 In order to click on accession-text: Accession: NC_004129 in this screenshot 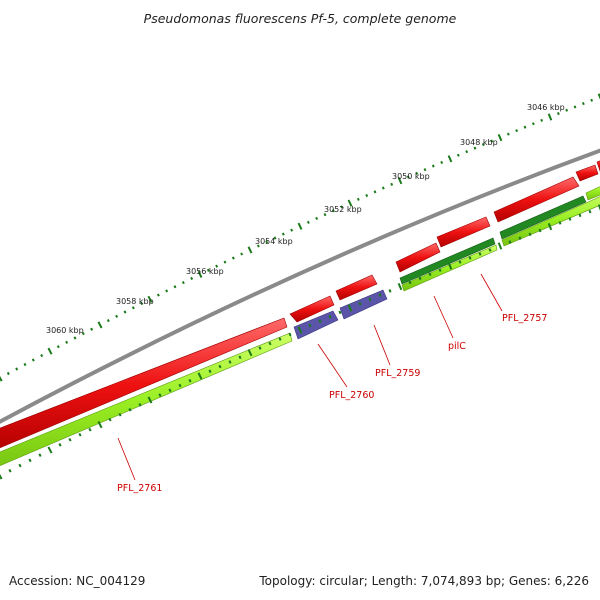, I will do `click(77, 581)`.